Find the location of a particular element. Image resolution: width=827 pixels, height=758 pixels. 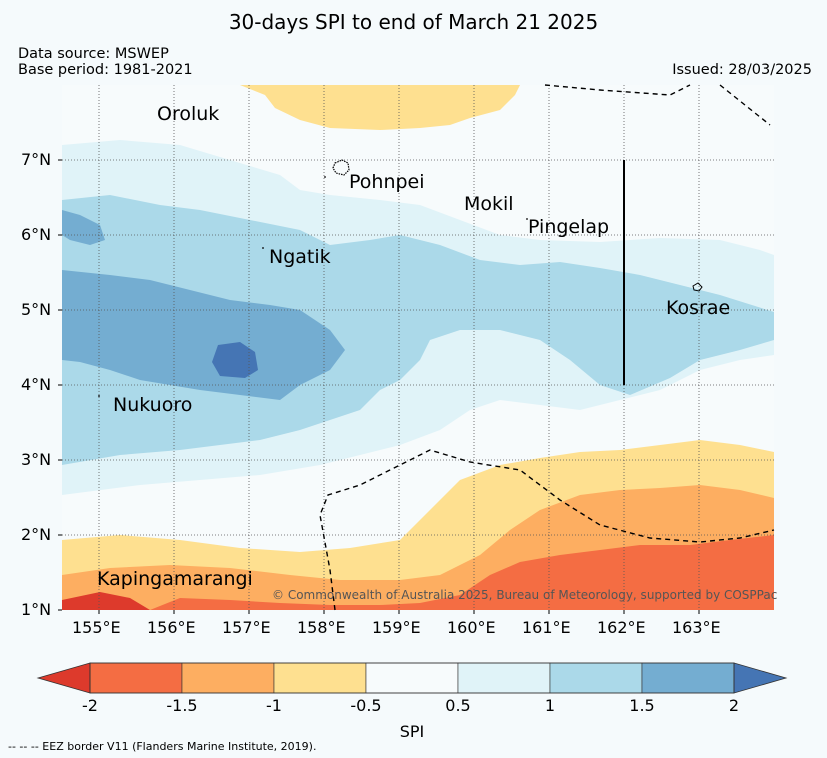

colorbar-extend-low is located at coordinates (64, 678).